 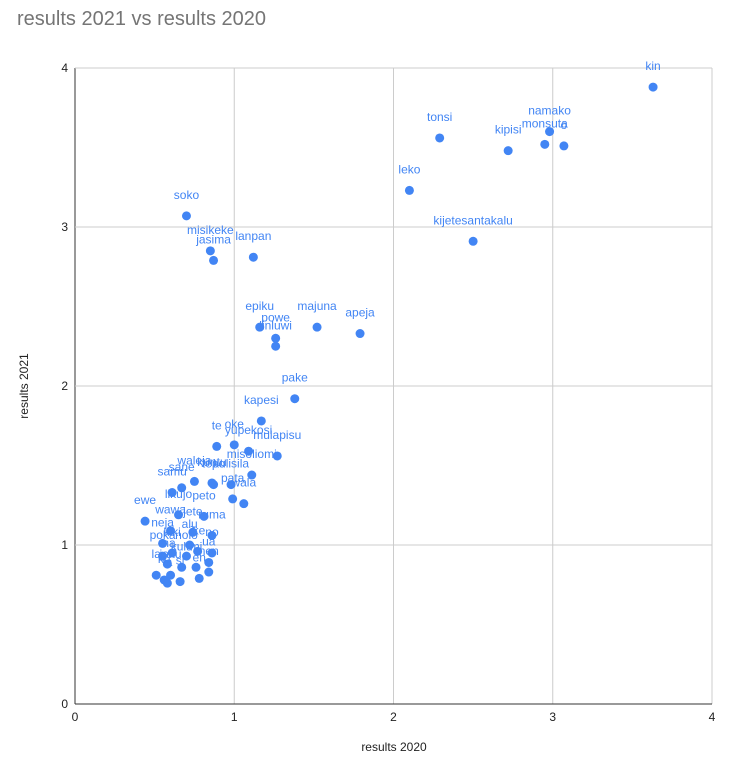 I want to click on data-label: te, so click(x=217, y=425).